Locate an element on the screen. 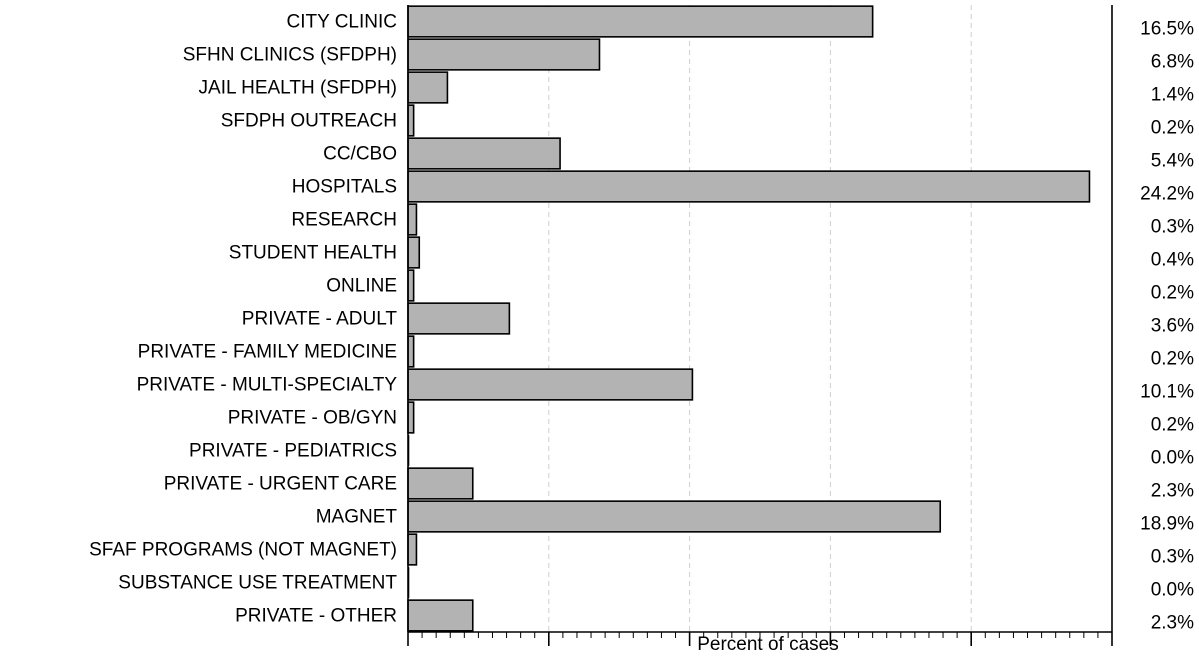 The height and width of the screenshot is (656, 1199). value-label: 6.8% is located at coordinates (1172, 62).